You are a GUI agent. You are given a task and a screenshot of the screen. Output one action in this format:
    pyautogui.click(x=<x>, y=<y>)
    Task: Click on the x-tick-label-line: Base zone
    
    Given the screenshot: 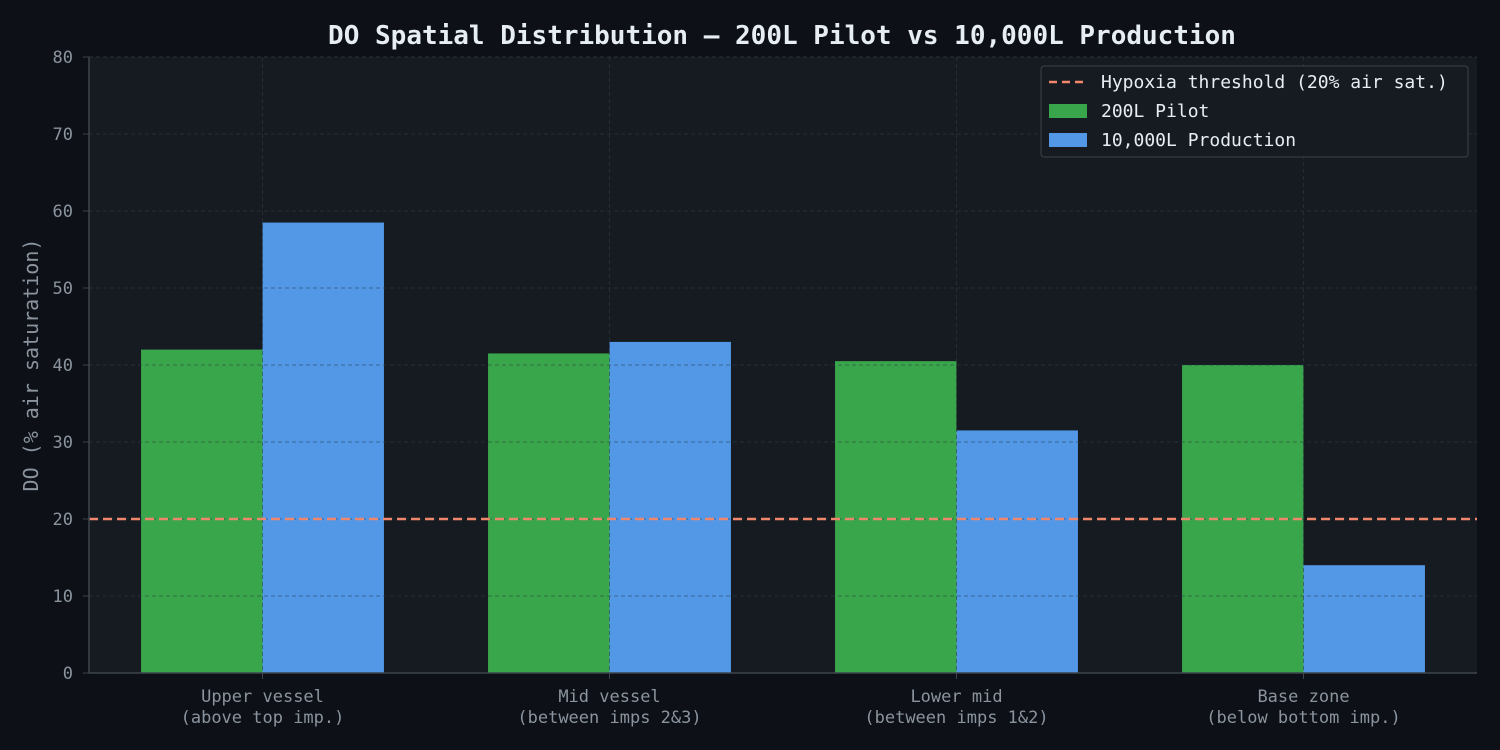 What is the action you would take?
    pyautogui.click(x=1303, y=697)
    